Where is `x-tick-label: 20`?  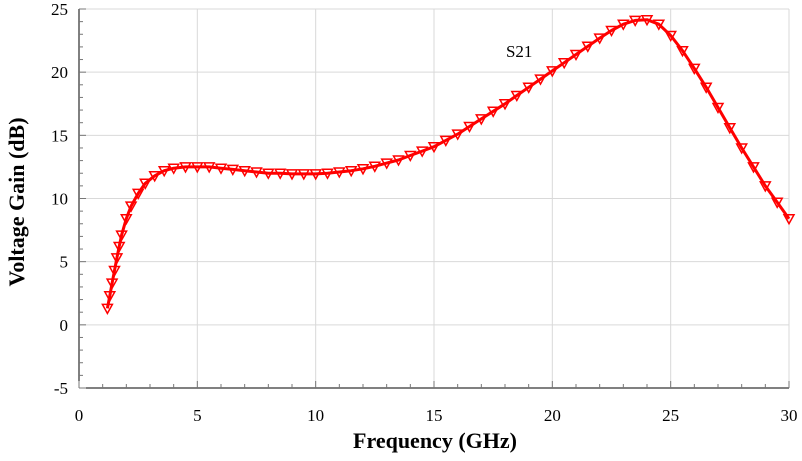
x-tick-label: 20 is located at coordinates (552, 415).